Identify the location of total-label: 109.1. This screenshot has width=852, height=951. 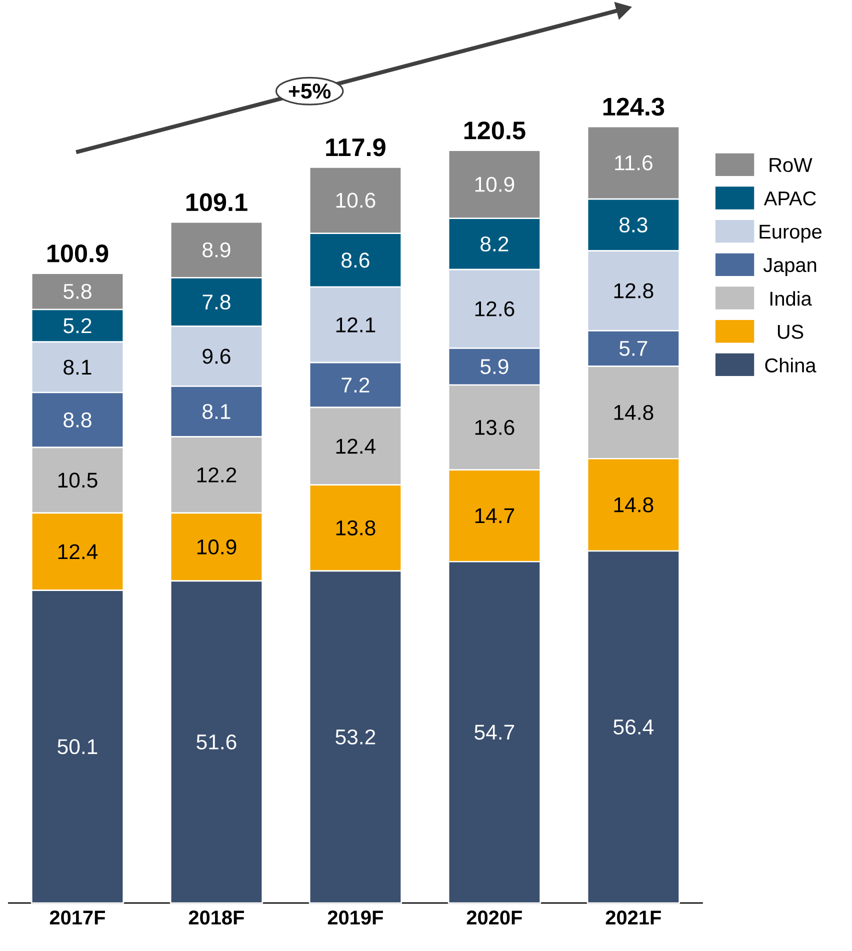
(217, 202).